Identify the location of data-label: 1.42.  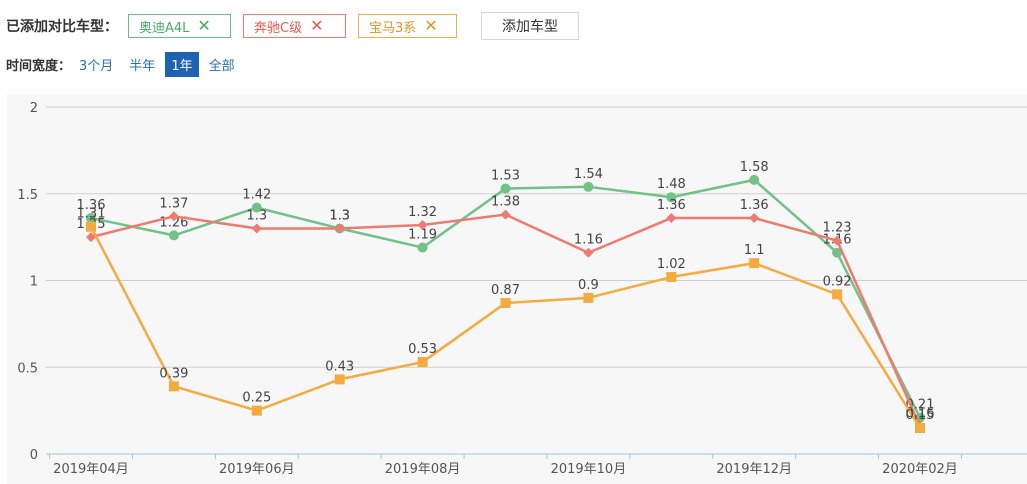
(256, 195).